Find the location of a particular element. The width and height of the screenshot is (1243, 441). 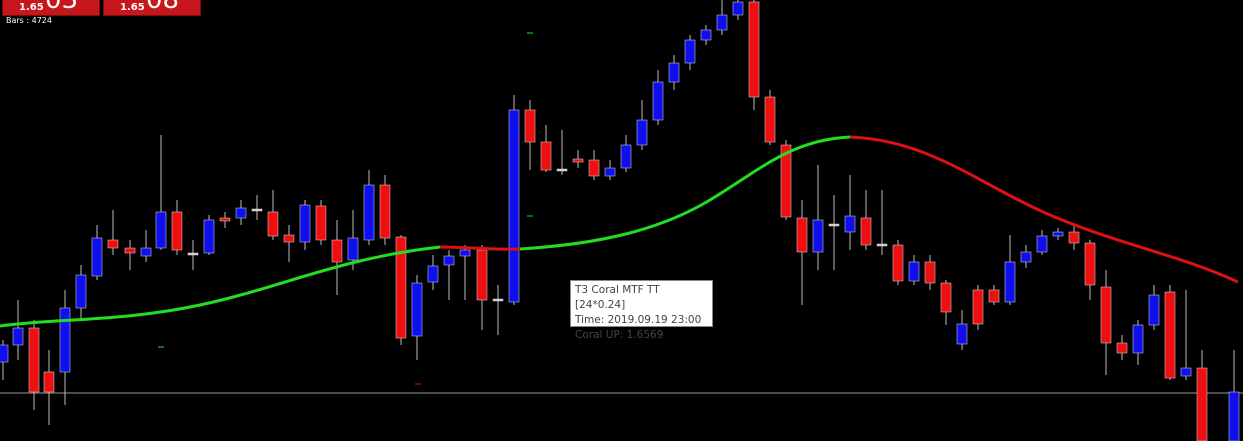

price-digits: 03 is located at coordinates (62, 7).